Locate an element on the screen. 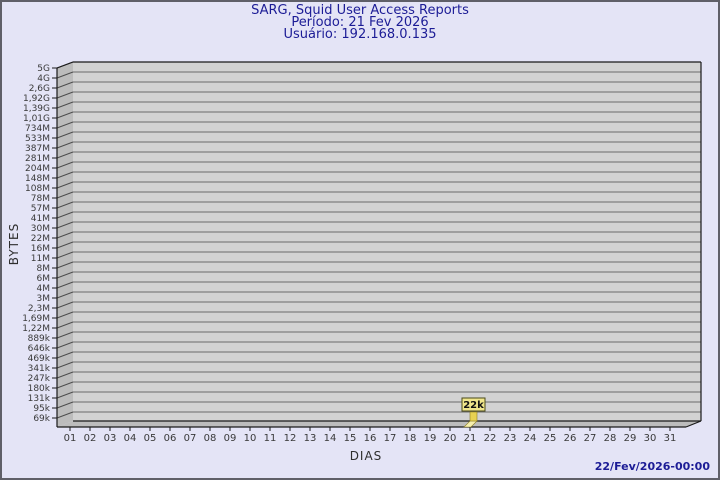 The height and width of the screenshot is (480, 720). y-tick-label: 247k is located at coordinates (39, 379).